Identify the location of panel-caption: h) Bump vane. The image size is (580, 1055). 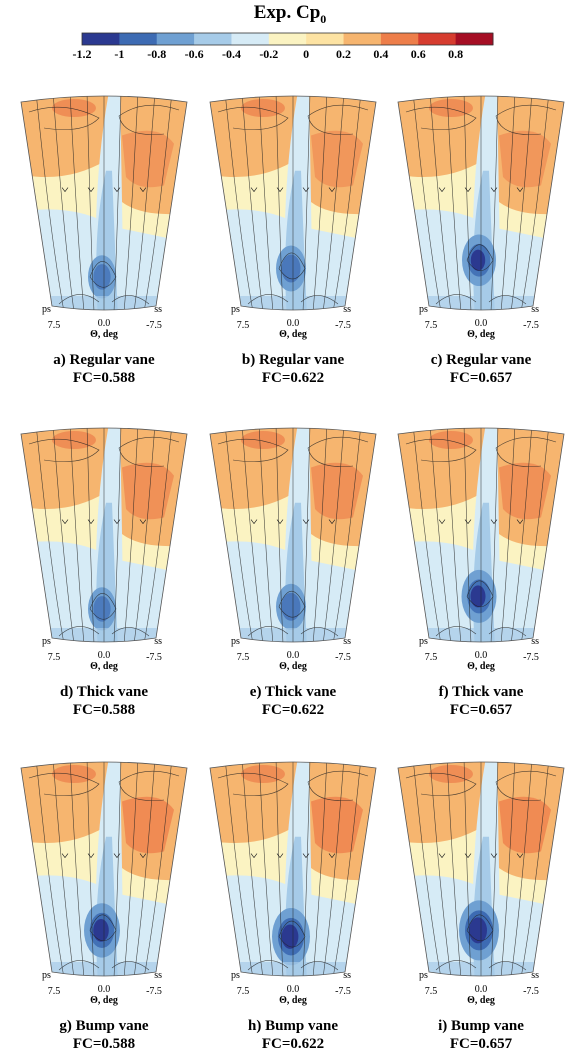
(293, 1026).